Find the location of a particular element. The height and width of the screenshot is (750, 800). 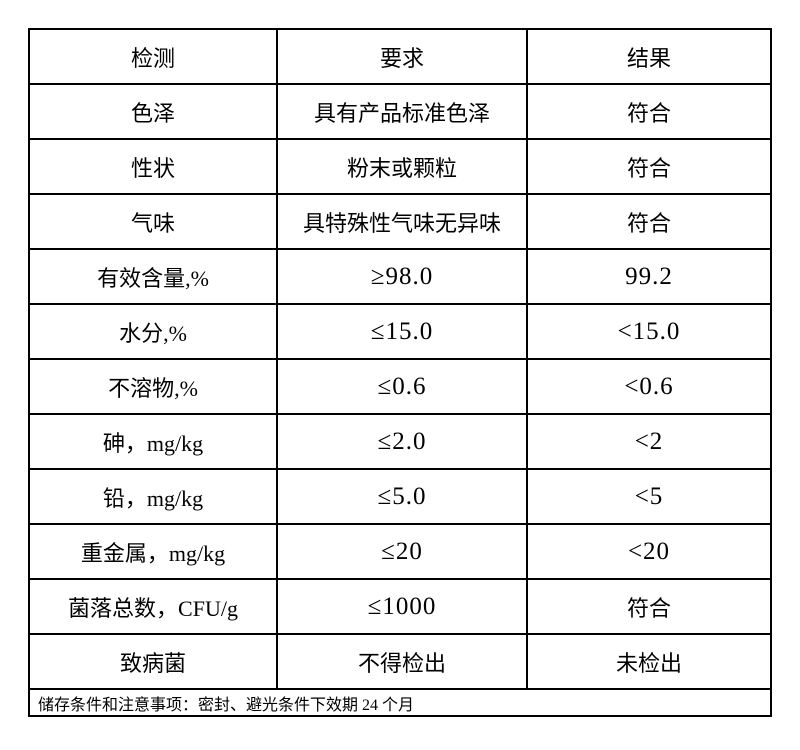

requirement-cell: ≤0.6 is located at coordinates (402, 386).